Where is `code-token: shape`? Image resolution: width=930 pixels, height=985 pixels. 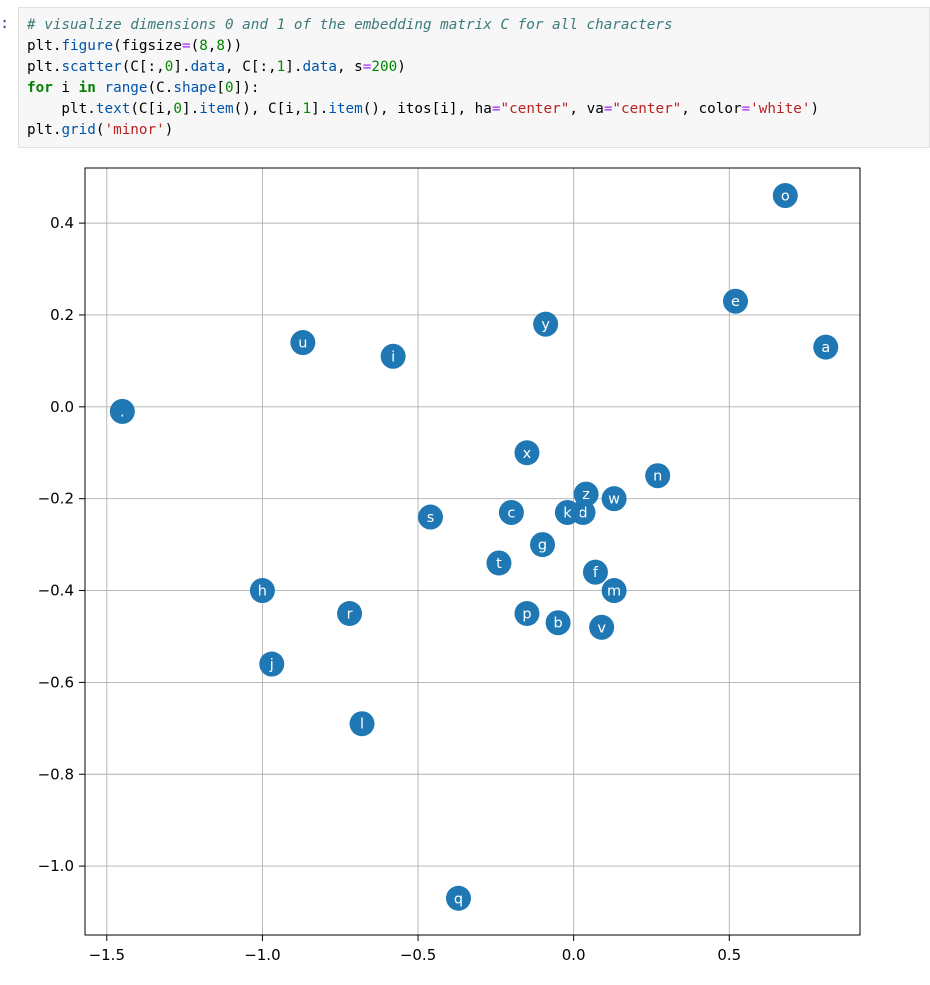 code-token: shape is located at coordinates (195, 88).